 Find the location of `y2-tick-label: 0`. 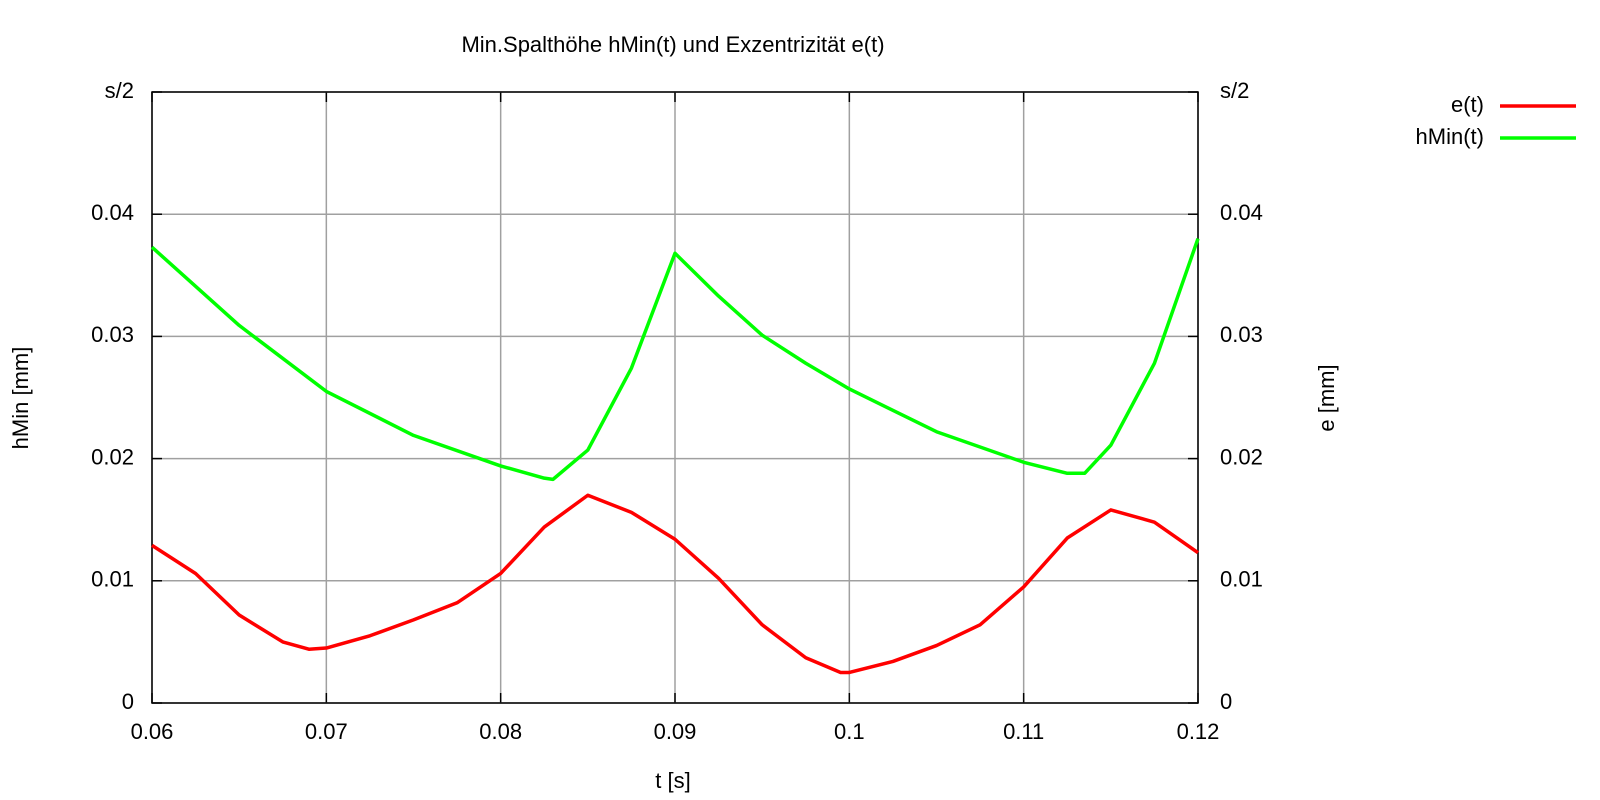

y2-tick-label: 0 is located at coordinates (1226, 701).